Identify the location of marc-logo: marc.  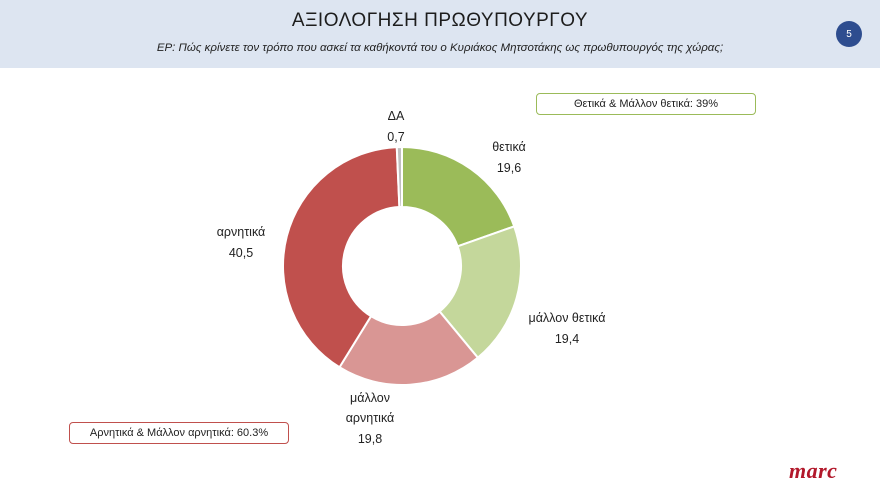
(813, 470).